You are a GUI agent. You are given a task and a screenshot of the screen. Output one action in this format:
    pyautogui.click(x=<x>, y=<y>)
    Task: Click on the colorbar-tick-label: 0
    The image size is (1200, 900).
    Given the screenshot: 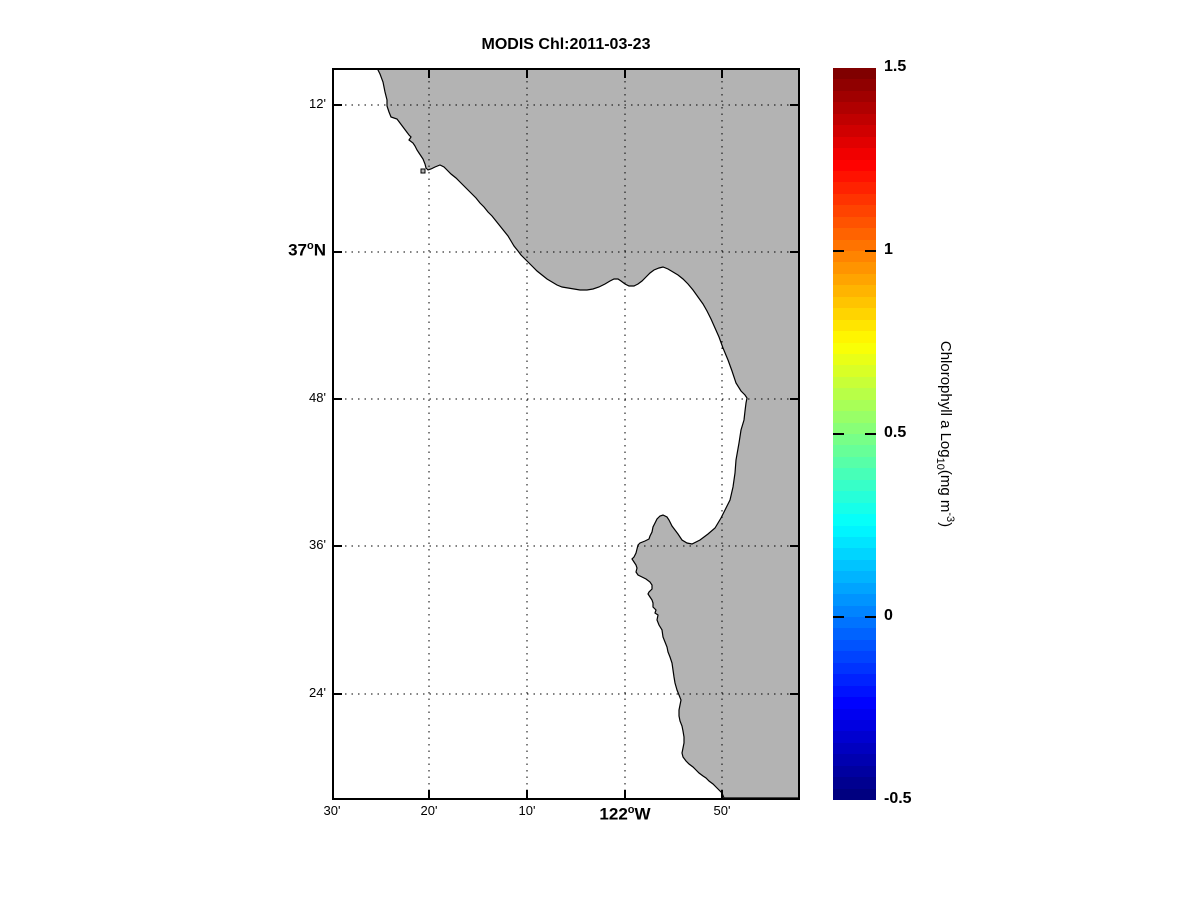 What is the action you would take?
    pyautogui.click(x=888, y=615)
    